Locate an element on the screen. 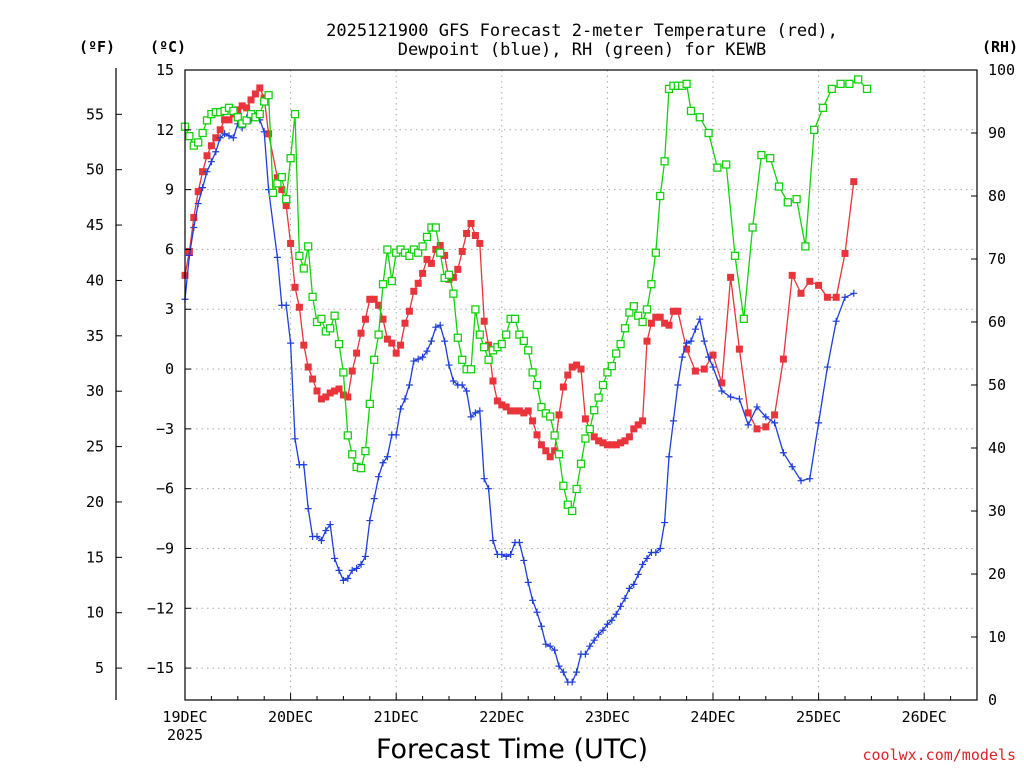 This screenshot has height=768, width=1024. c-tick-label: −12 is located at coordinates (160, 608).